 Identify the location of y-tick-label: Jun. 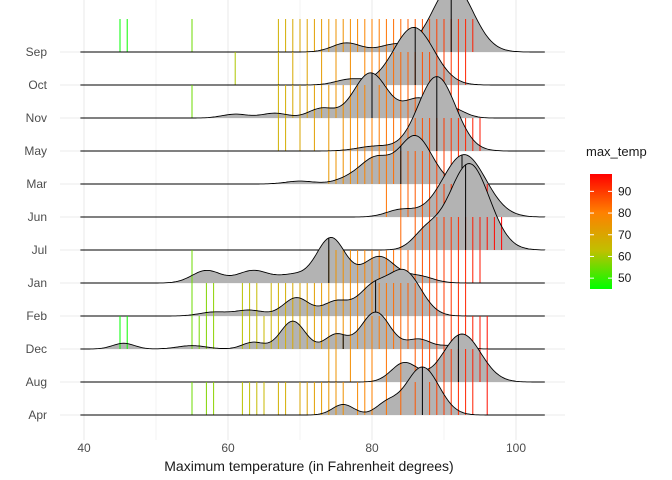
(37, 217).